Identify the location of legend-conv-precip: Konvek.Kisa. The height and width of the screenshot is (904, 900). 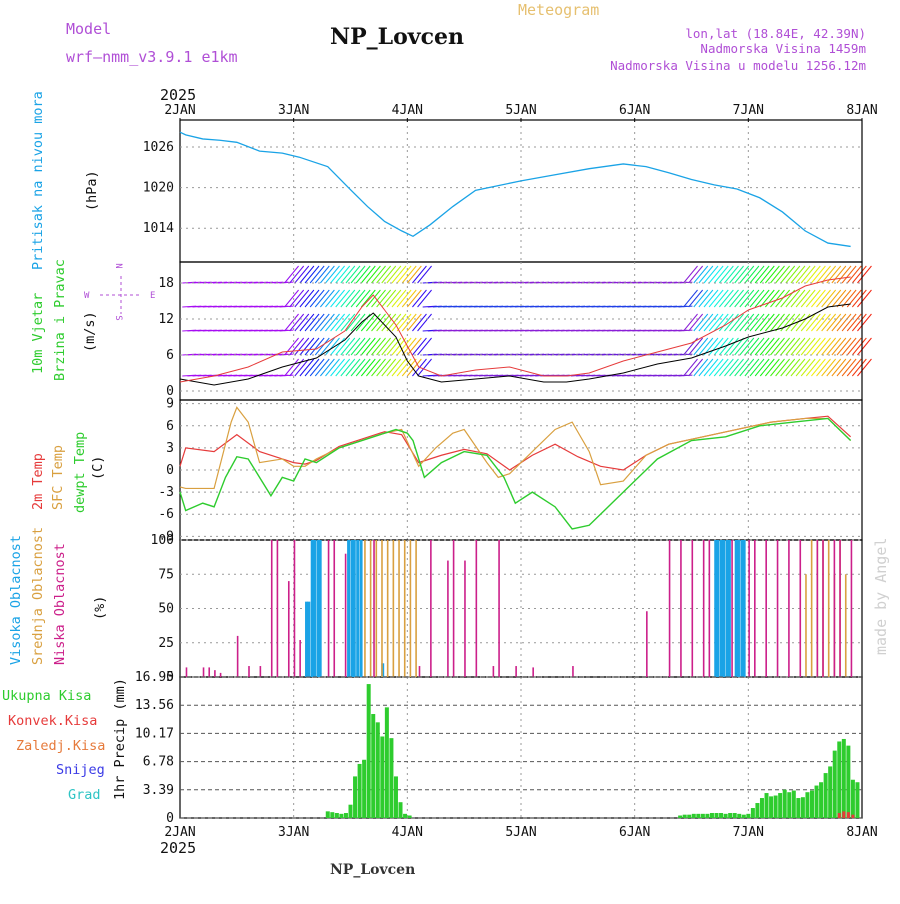
(52, 721).